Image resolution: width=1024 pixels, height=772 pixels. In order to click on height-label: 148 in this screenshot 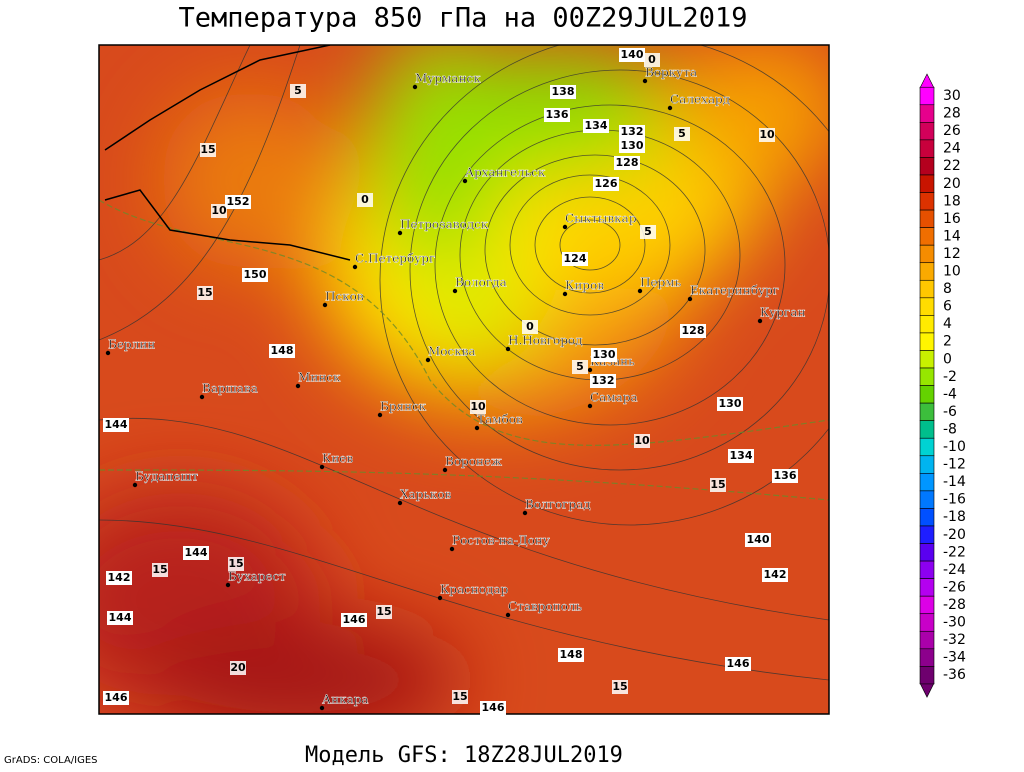, I will do `click(571, 654)`.